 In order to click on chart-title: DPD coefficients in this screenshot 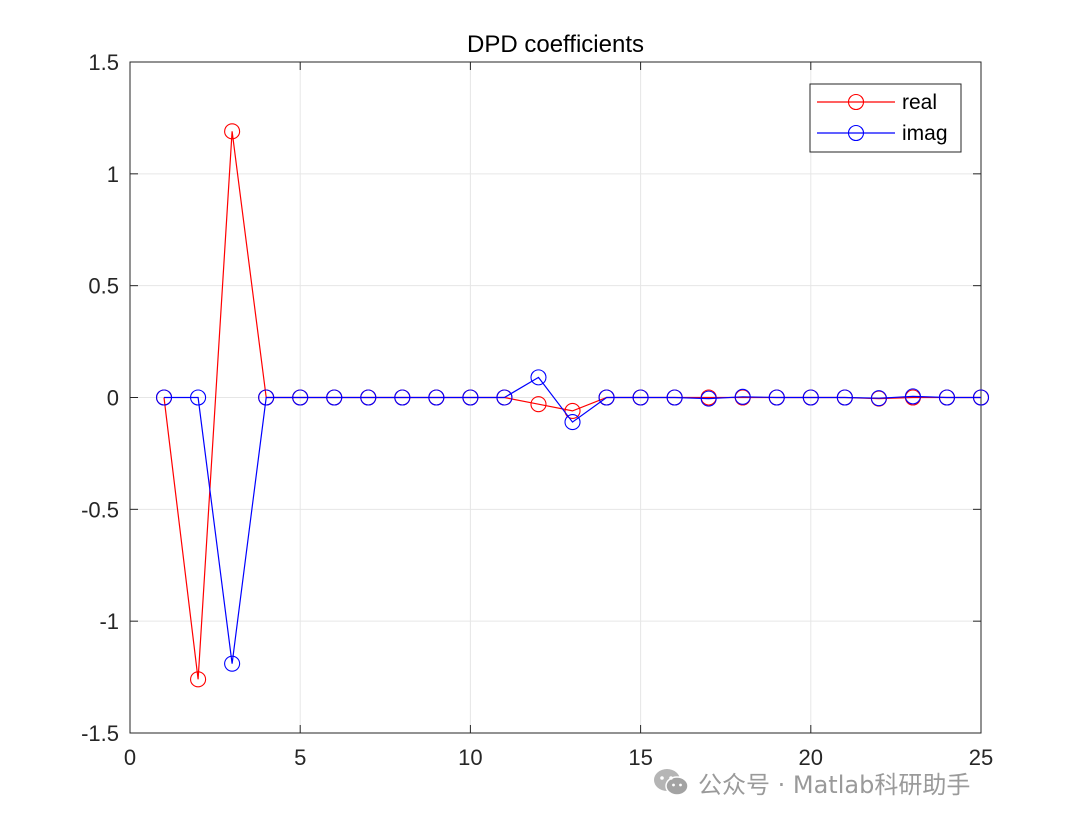, I will do `click(555, 44)`.